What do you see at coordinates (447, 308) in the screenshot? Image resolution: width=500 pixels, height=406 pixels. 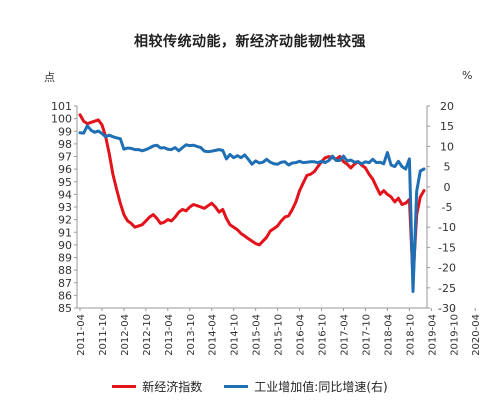 I see `right-tick-label: -30` at bounding box center [447, 308].